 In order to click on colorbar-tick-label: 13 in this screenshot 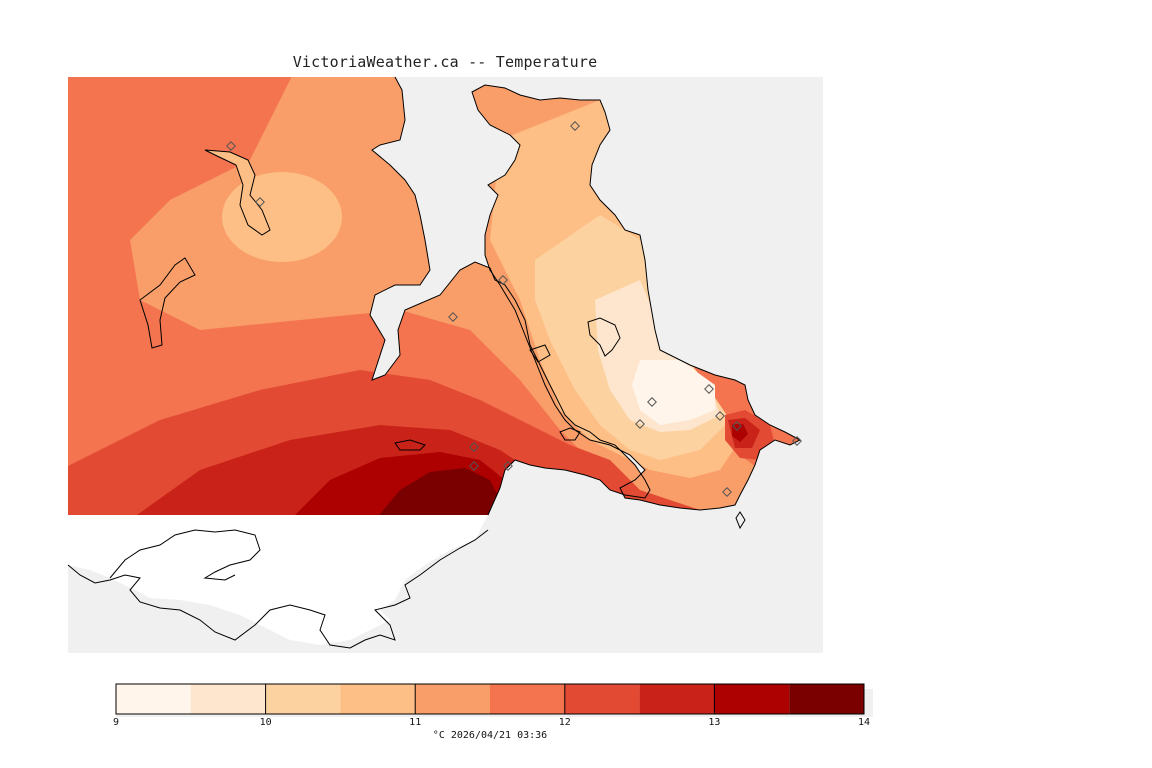, I will do `click(714, 722)`.